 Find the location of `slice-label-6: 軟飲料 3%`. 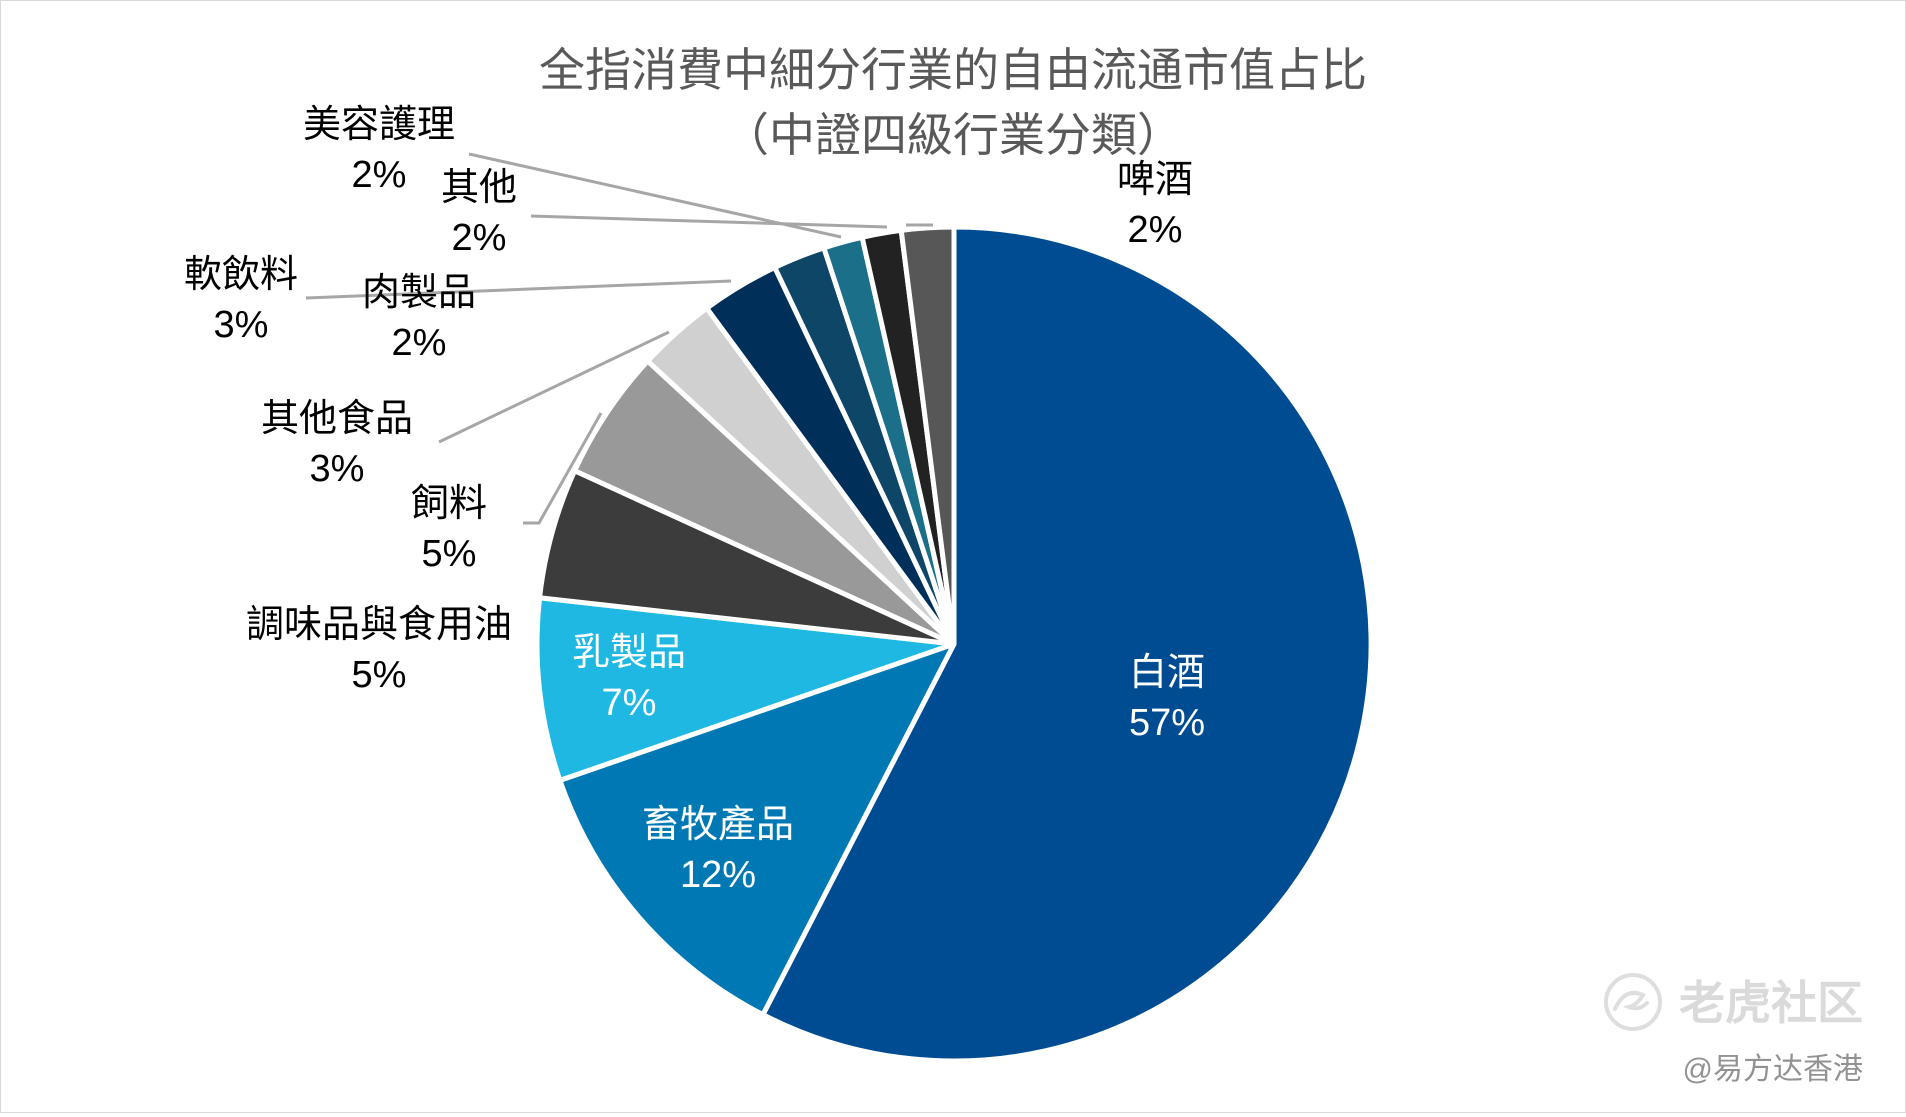

slice-label-6: 軟飲料 3% is located at coordinates (241, 300).